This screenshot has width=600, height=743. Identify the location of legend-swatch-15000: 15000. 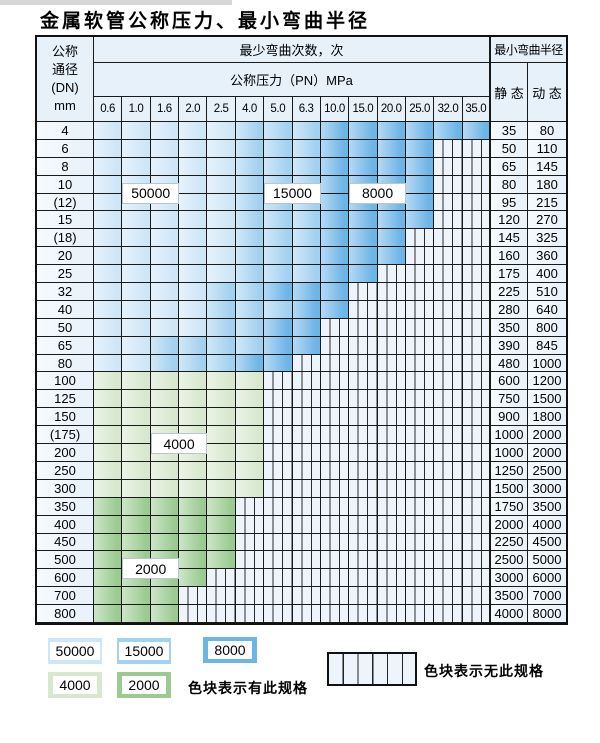
(144, 651).